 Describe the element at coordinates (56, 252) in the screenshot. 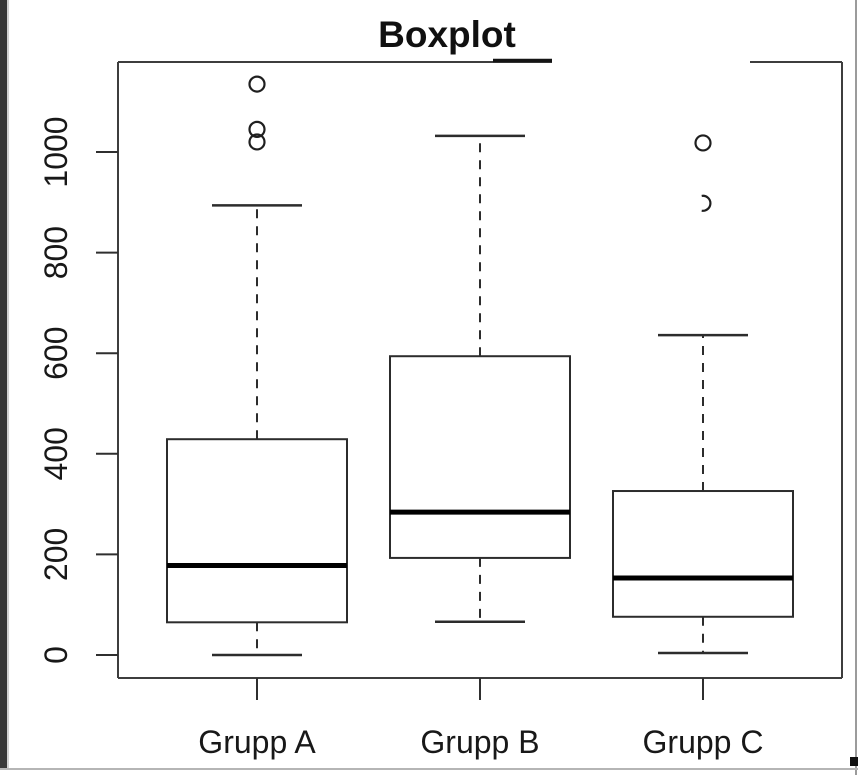

I see `y-axis-tick-label: 800` at that location.